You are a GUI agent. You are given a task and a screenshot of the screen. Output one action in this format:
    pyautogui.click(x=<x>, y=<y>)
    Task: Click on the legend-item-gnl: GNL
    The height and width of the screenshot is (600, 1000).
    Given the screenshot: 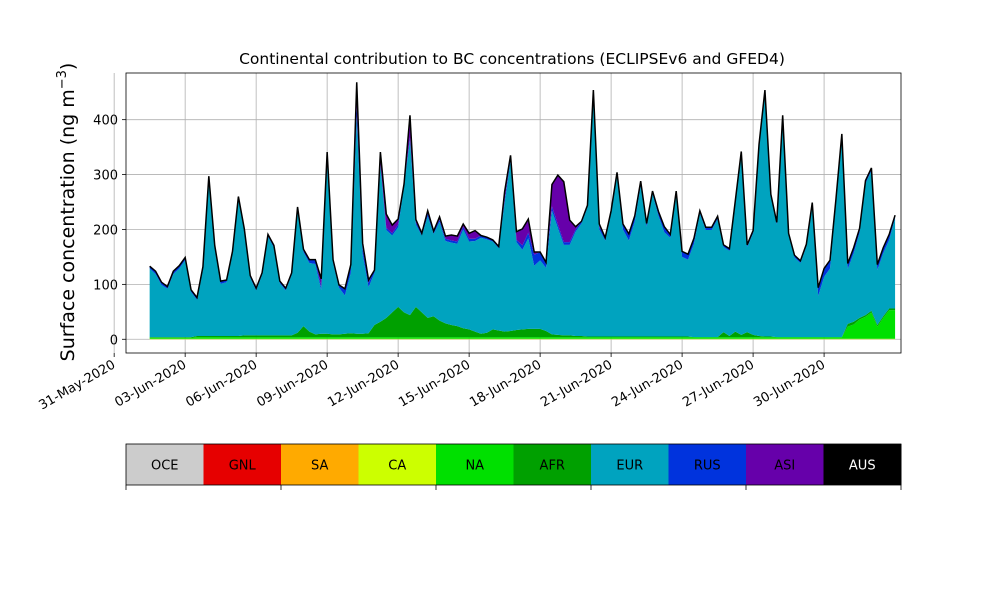 What is the action you would take?
    pyautogui.click(x=242, y=464)
    